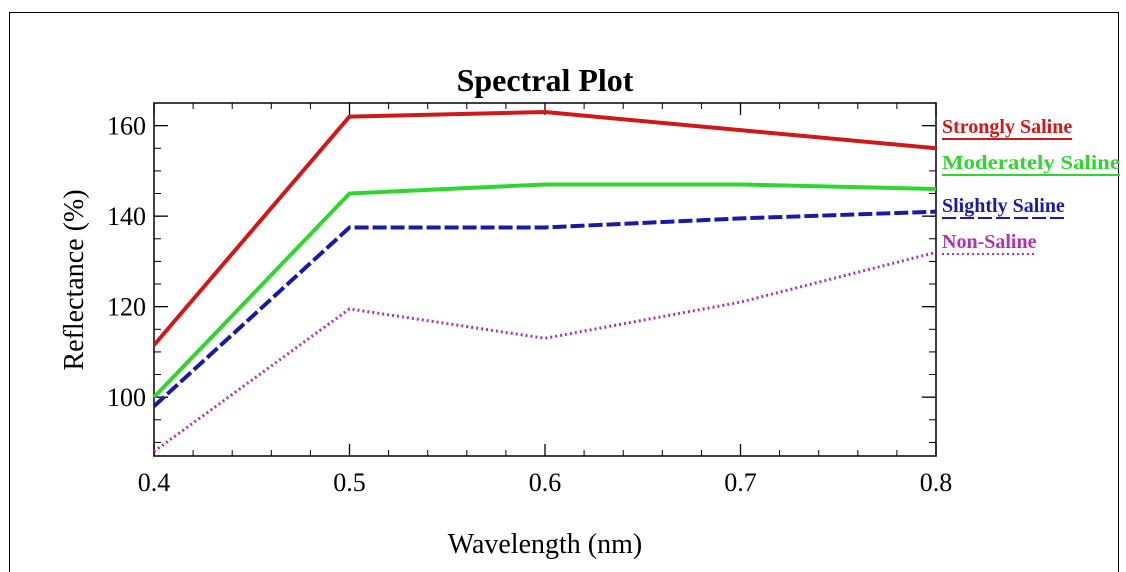 Image resolution: width=1126 pixels, height=572 pixels. Describe the element at coordinates (1031, 163) in the screenshot. I see `legend-label-moderately-saline: Moderately Saline` at that location.